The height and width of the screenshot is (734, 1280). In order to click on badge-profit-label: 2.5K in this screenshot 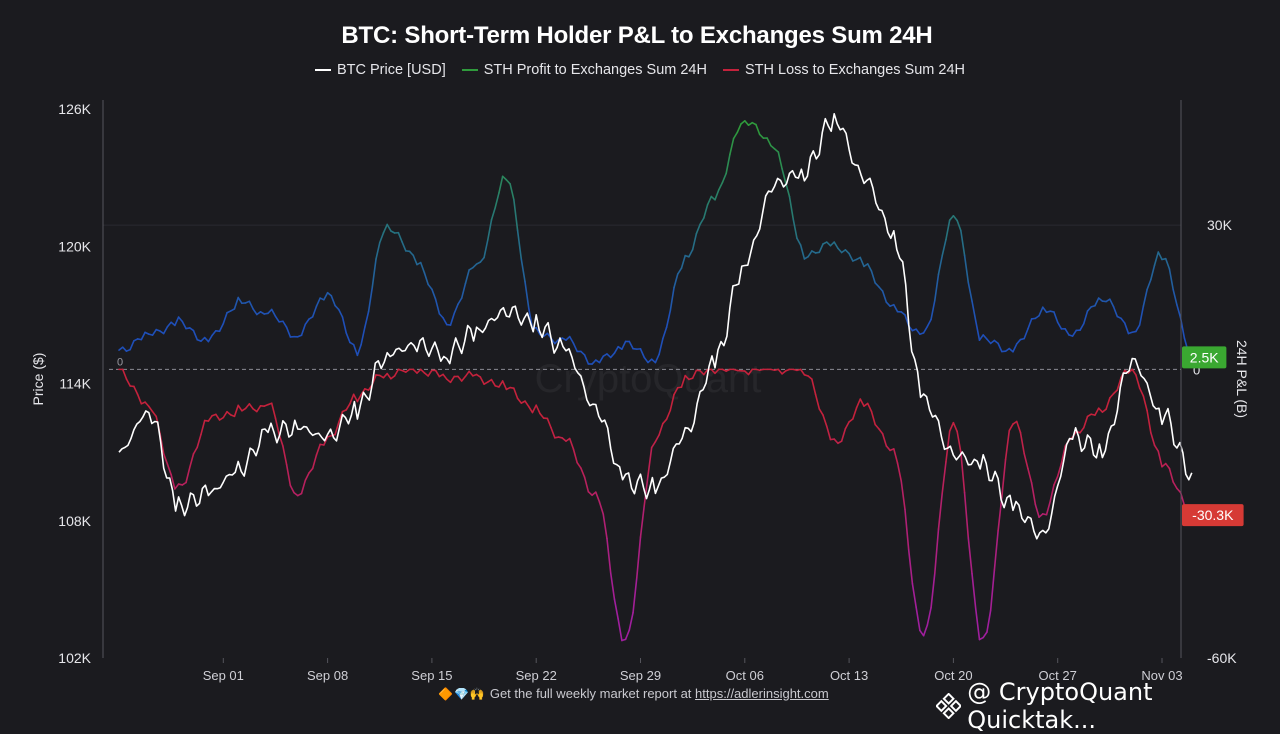, I will do `click(1204, 357)`.